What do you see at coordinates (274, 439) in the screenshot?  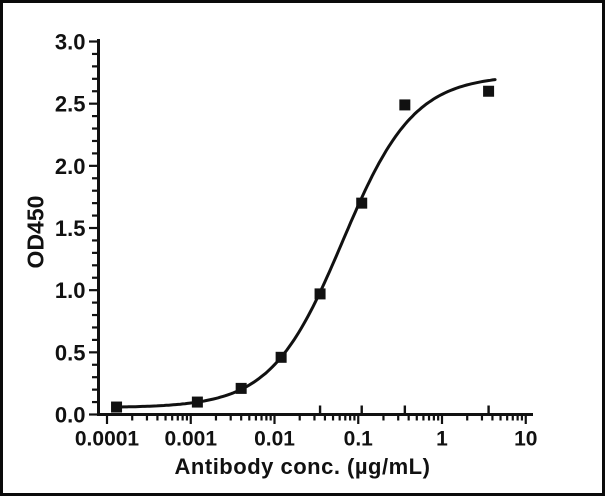 I see `x-tick-label: 0.01` at bounding box center [274, 439].